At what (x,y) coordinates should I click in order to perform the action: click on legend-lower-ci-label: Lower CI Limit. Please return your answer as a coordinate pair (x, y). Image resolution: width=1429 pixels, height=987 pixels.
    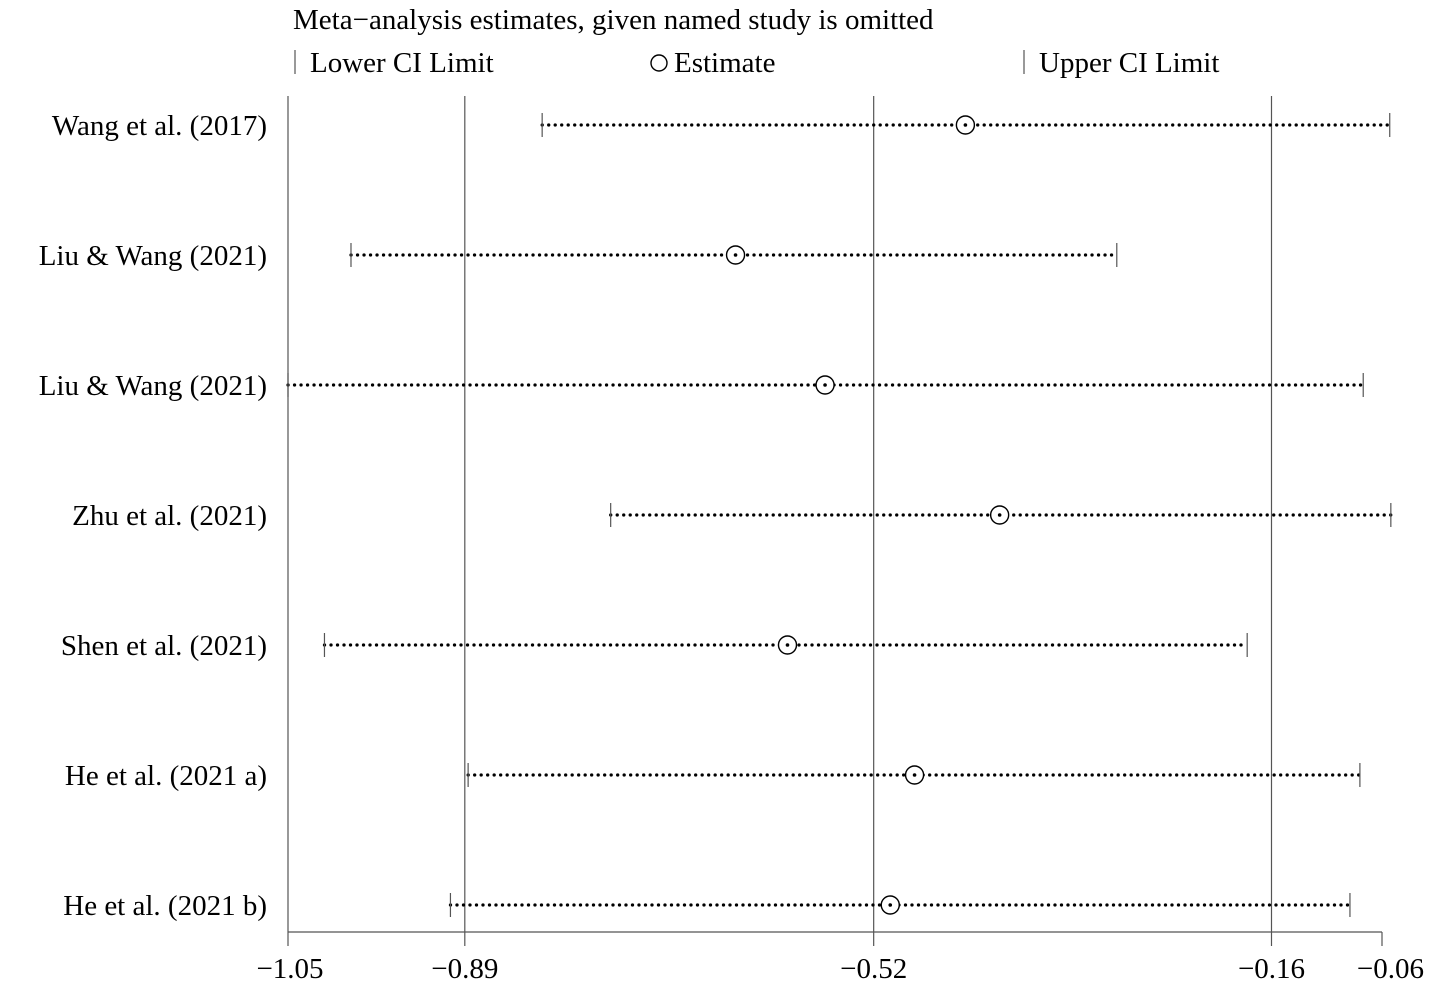
    Looking at the image, I should click on (402, 63).